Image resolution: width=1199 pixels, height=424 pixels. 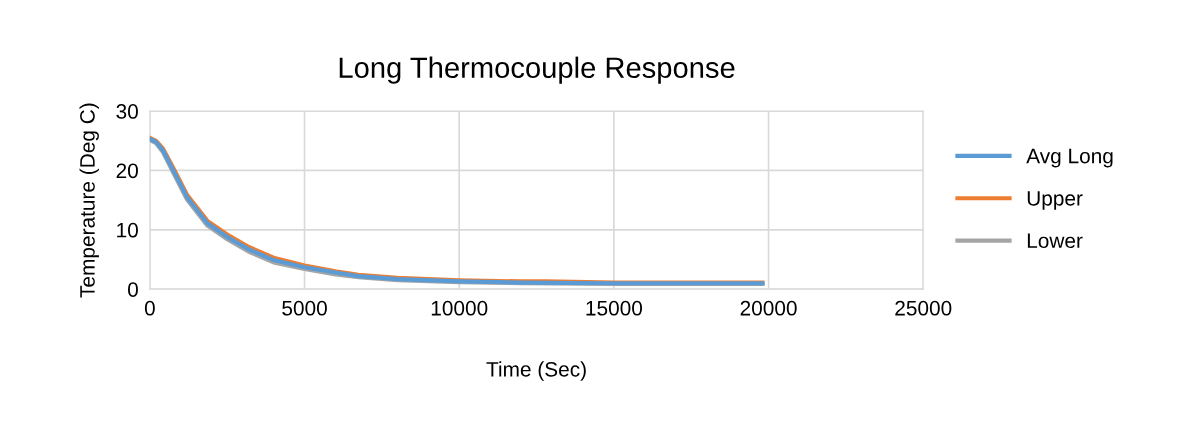 What do you see at coordinates (127, 111) in the screenshot?
I see `y-tick-label: 30` at bounding box center [127, 111].